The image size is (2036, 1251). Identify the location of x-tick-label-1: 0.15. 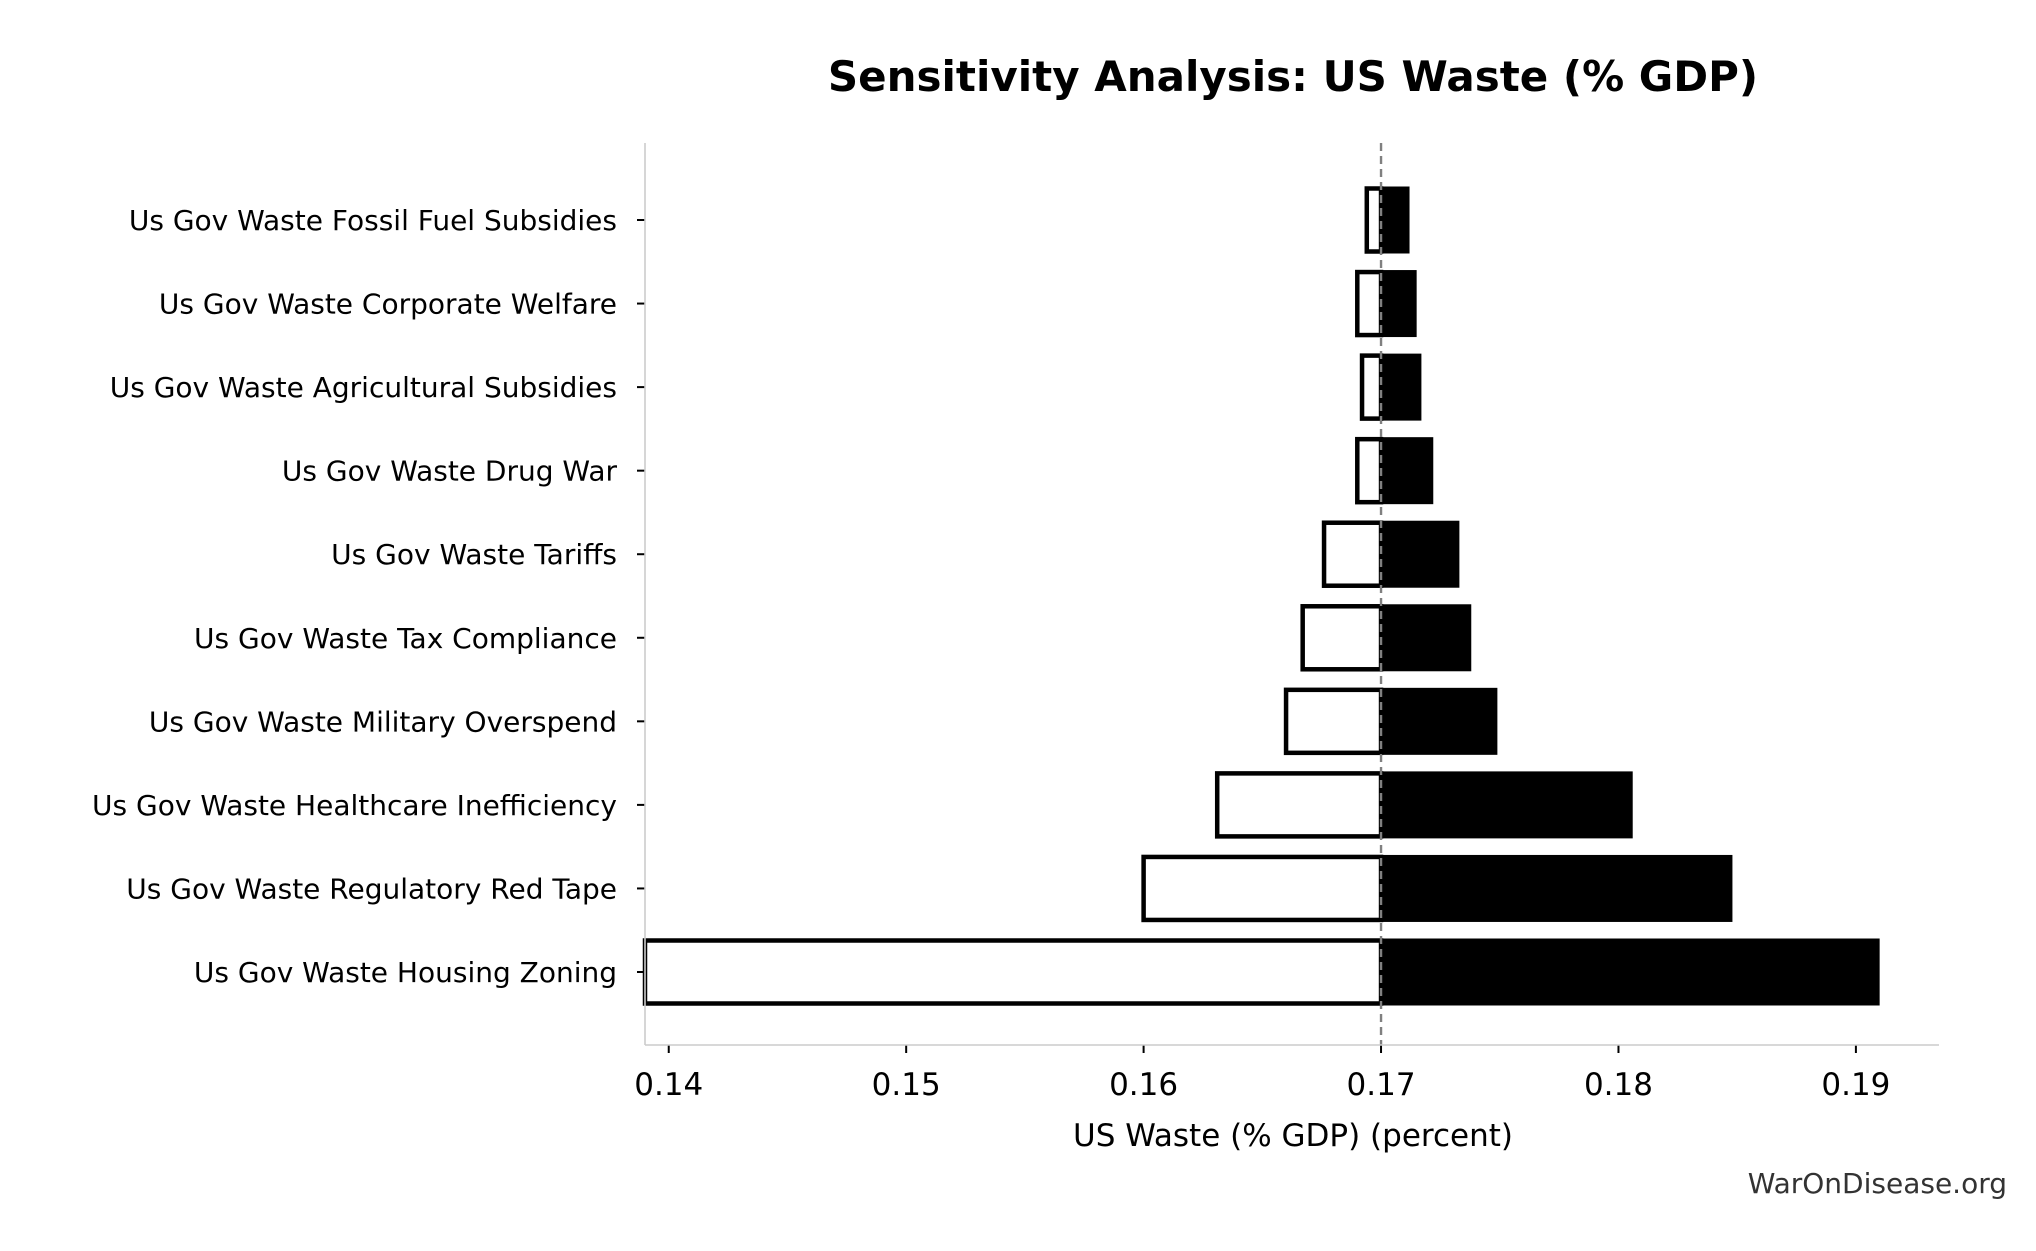
(906, 1085).